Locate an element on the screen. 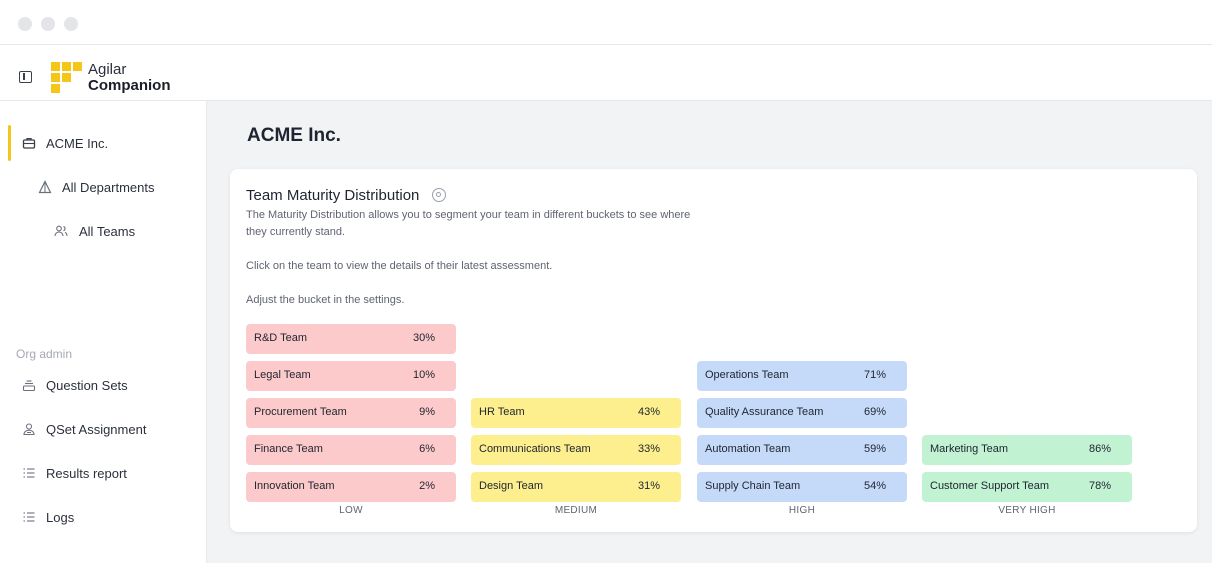 This screenshot has height=587, width=1212. team-name: Quality Assurance Team is located at coordinates (764, 412).